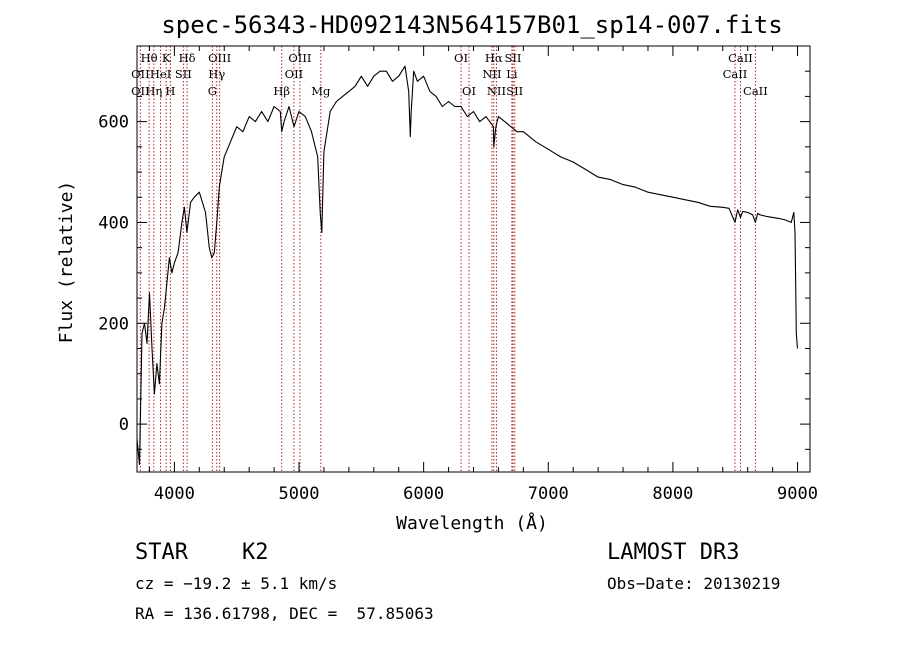  I want to click on y-axis-label: Flux (relative), so click(66, 262).